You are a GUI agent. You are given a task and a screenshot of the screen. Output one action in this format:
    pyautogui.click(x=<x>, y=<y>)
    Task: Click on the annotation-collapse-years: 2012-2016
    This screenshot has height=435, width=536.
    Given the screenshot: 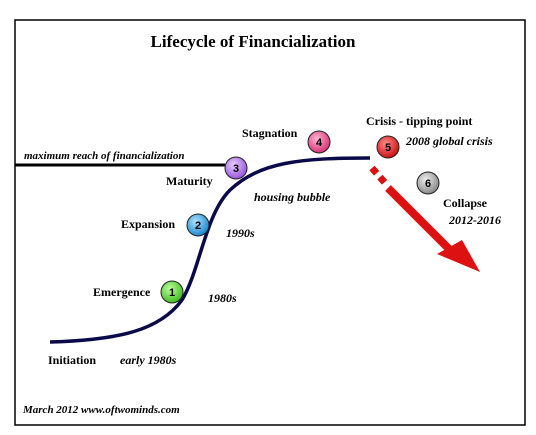 What is the action you would take?
    pyautogui.click(x=474, y=220)
    